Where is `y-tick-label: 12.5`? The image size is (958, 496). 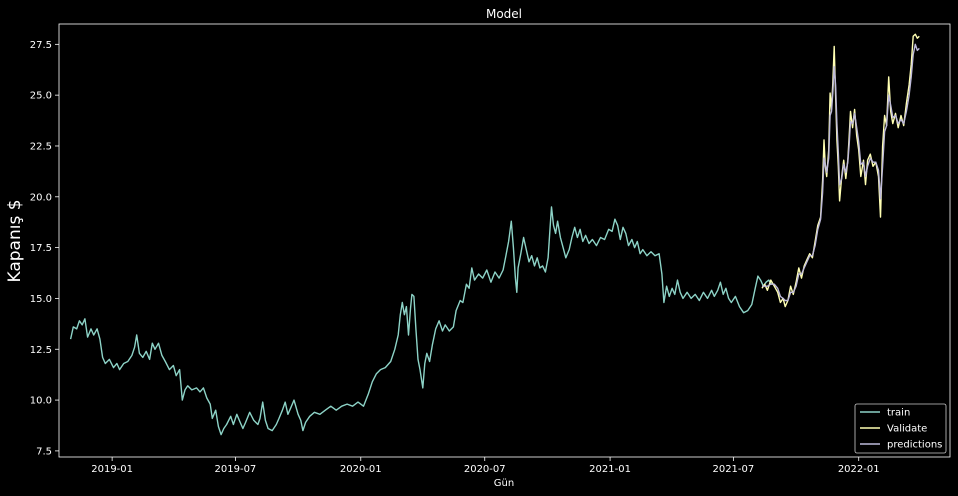
y-tick-label: 12.5 is located at coordinates (41, 350).